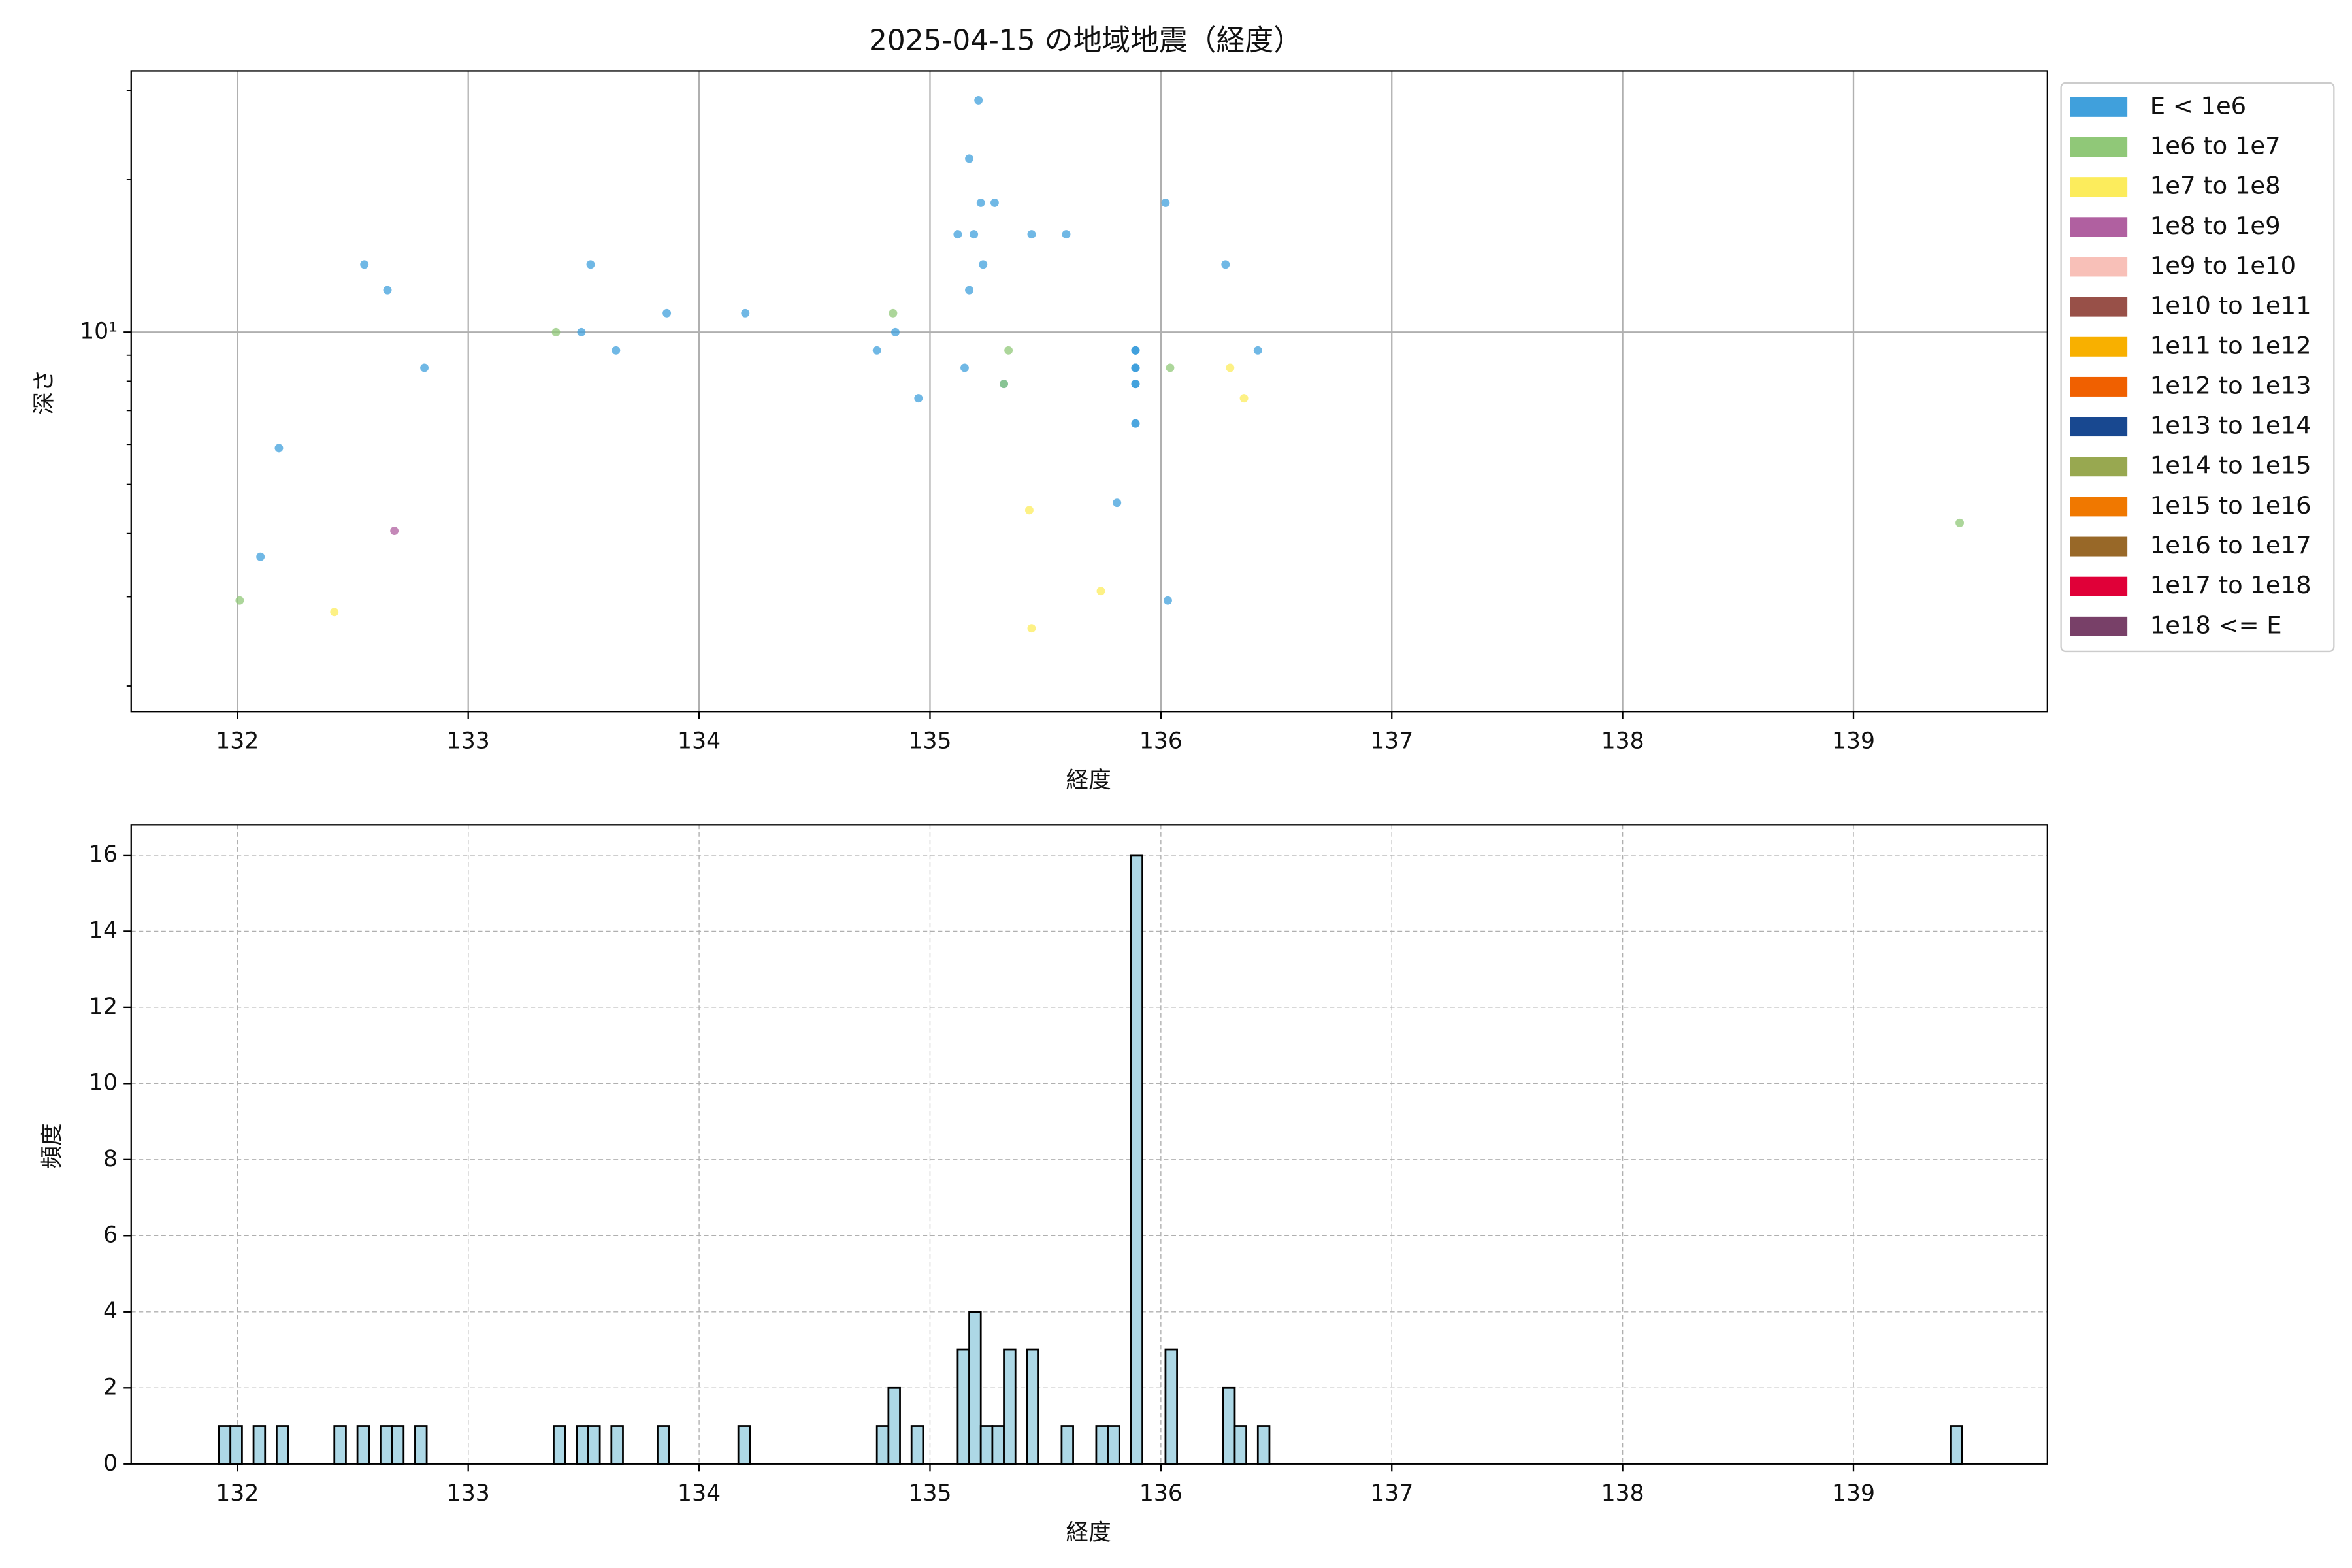 This screenshot has width=2352, height=1568. Describe the element at coordinates (2197, 367) in the screenshot. I see `legend-box` at that location.